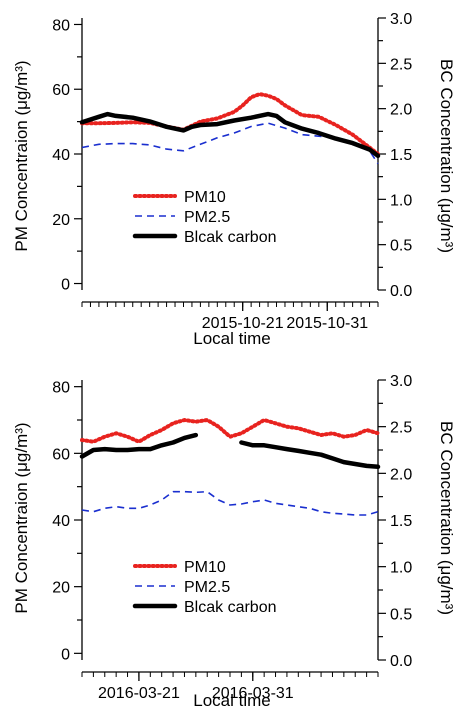 This screenshot has height=715, width=459. I want to click on x-tick-label: 2015-10-31, so click(327, 323).